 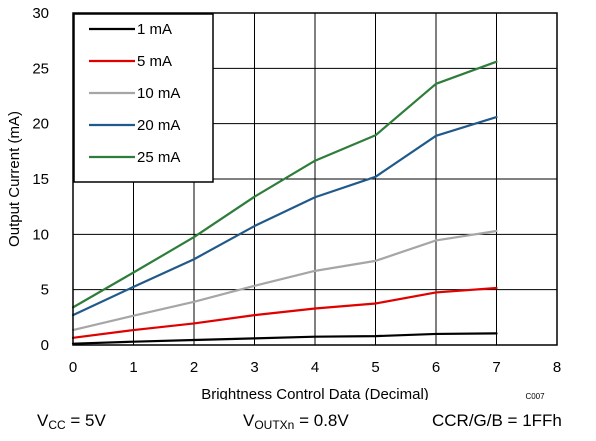 I want to click on x-tick-label: 5, so click(x=375, y=367).